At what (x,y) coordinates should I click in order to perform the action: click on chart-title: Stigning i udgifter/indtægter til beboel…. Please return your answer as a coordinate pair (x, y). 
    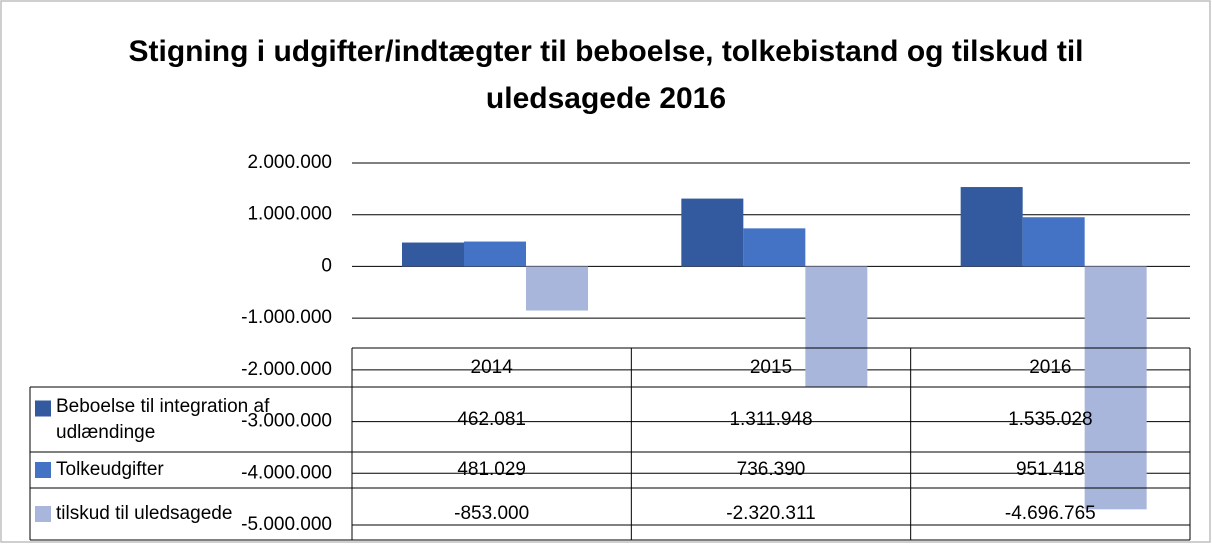
    Looking at the image, I should click on (606, 75).